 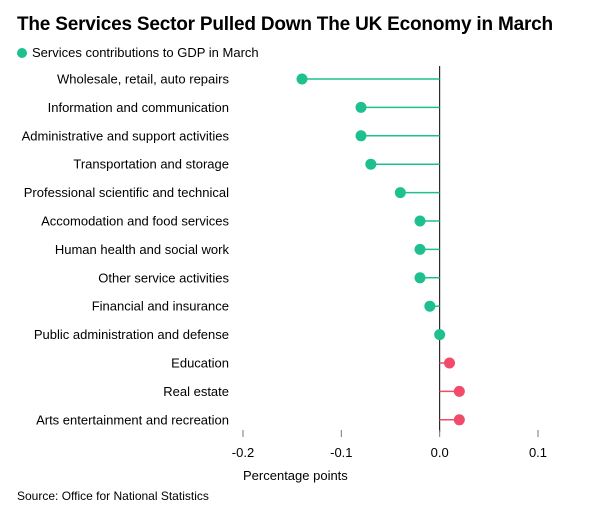 What do you see at coordinates (135, 221) in the screenshot?
I see `category-label: Accomodation and food services` at bounding box center [135, 221].